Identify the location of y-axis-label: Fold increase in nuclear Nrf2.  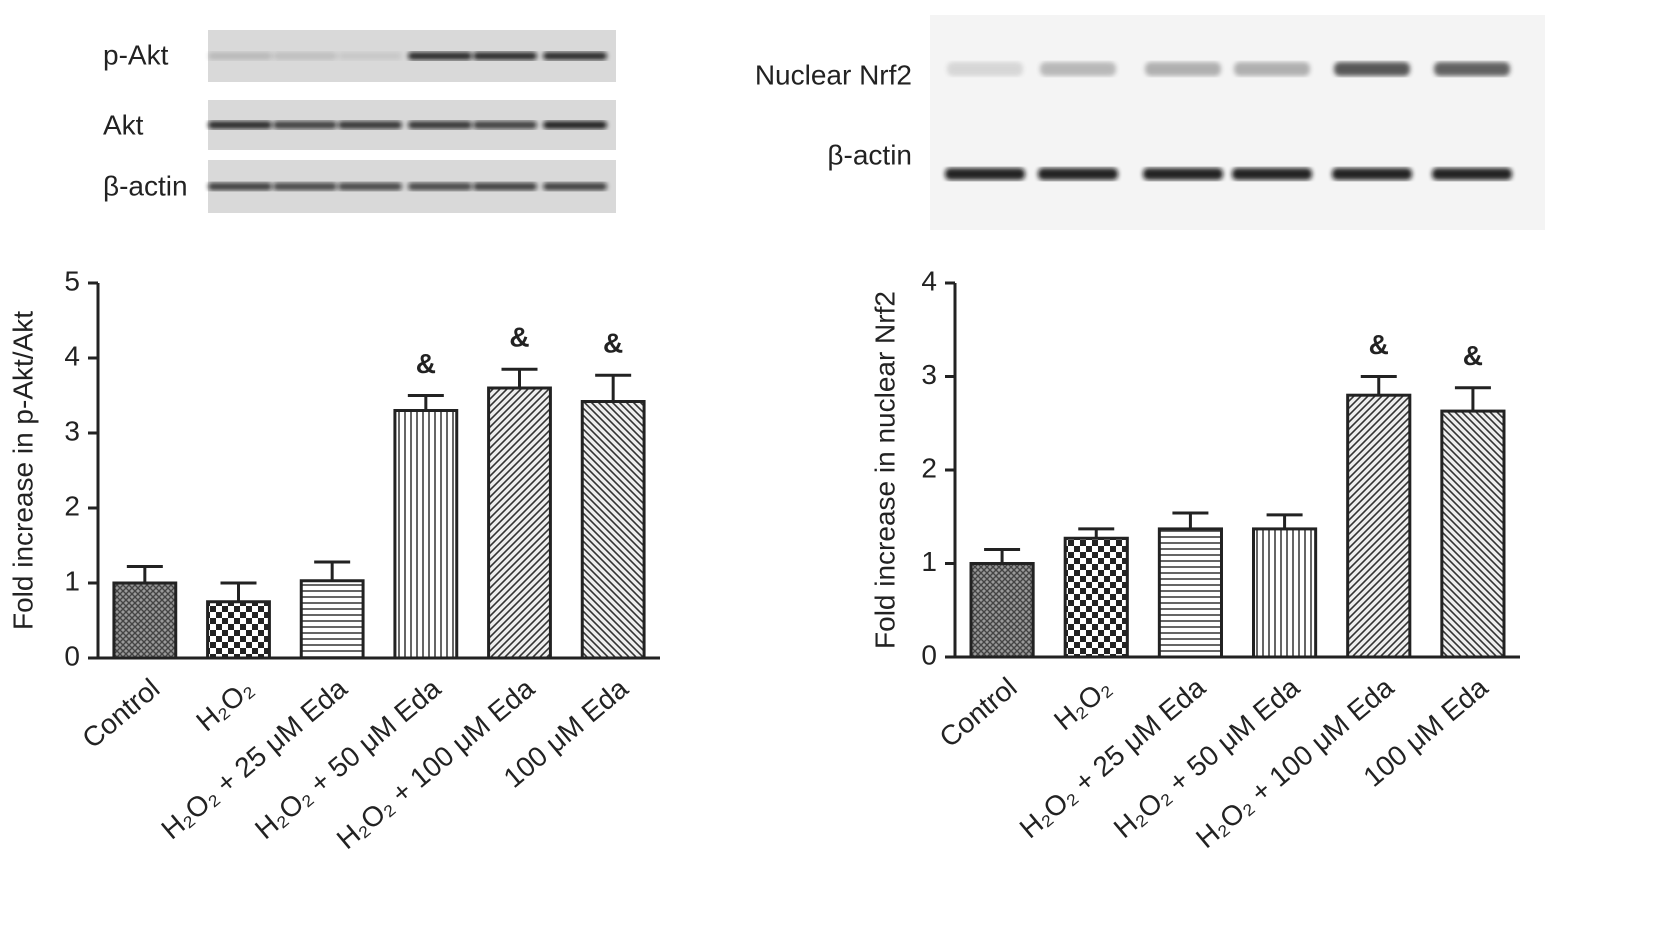
(884, 470).